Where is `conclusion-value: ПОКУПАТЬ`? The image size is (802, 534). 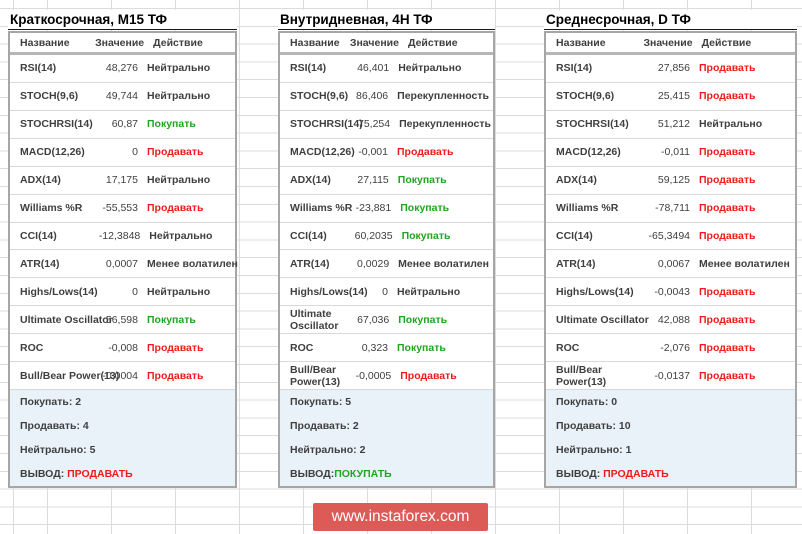
conclusion-value: ПОКУПАТЬ is located at coordinates (363, 474).